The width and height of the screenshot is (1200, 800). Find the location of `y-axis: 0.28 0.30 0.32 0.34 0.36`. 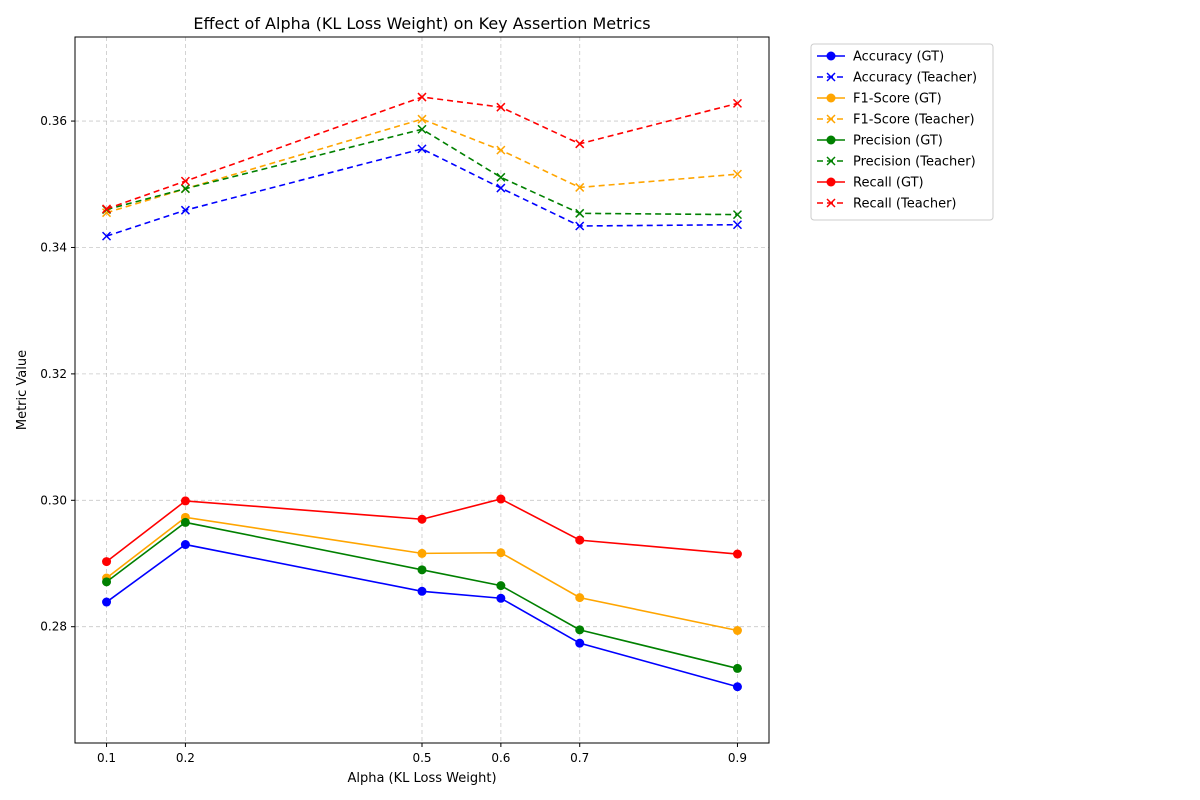

y-axis: 0.28 0.30 0.32 0.34 0.36 is located at coordinates (57, 374).